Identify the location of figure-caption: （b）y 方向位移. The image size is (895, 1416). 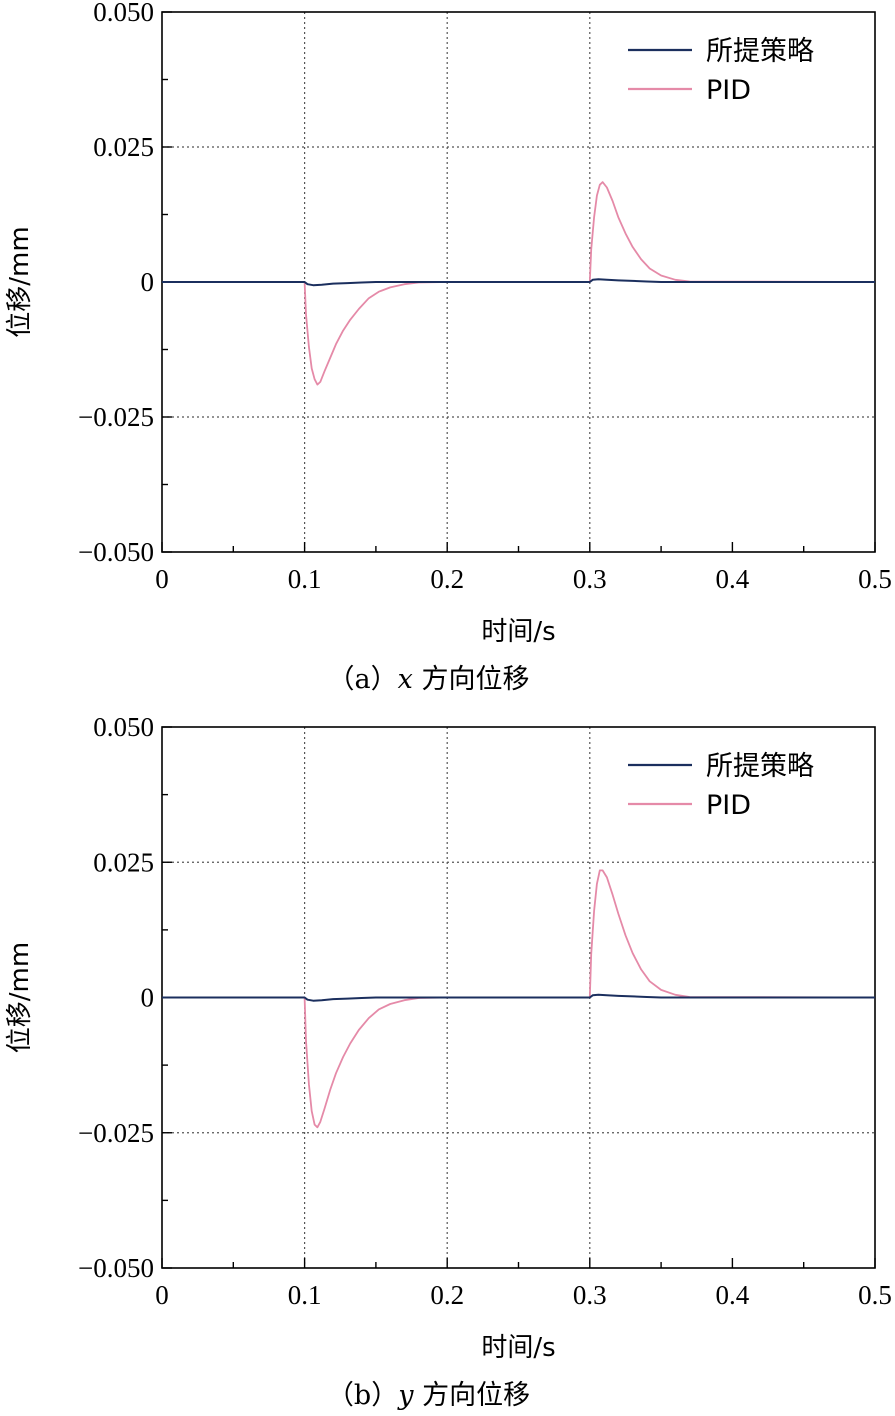
(428, 1395).